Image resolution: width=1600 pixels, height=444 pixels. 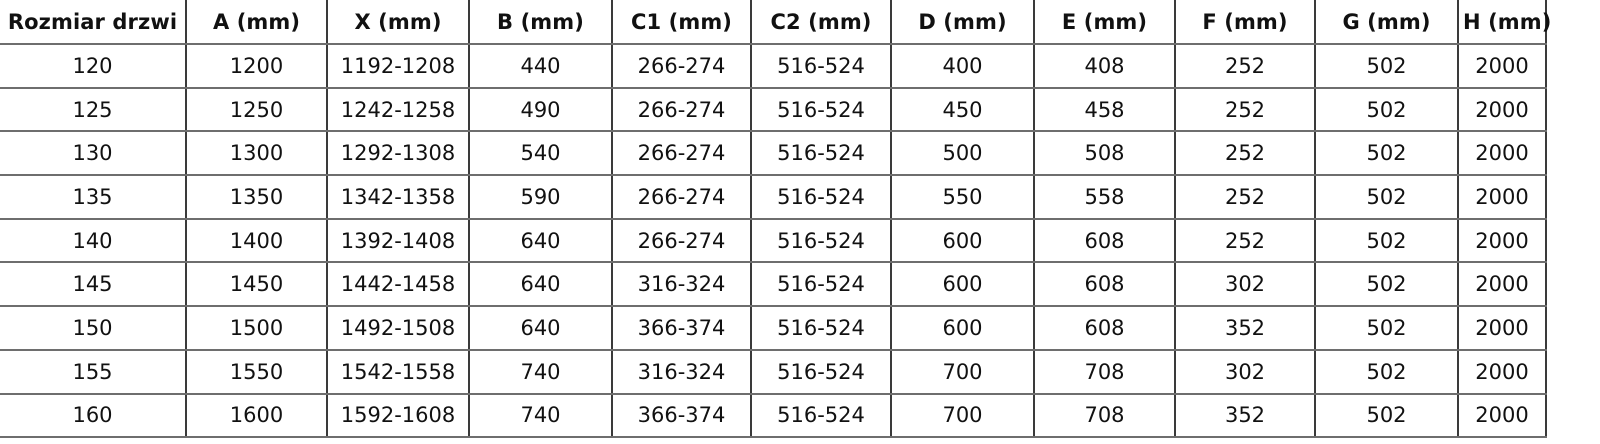 I want to click on cell-value: 550, so click(x=963, y=197).